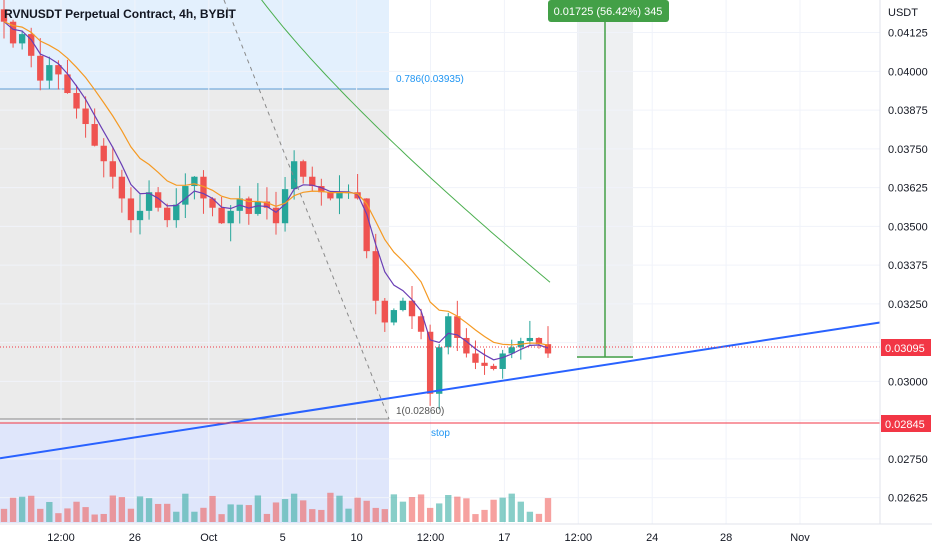 The image size is (932, 550). I want to click on stop-price-tag, so click(906, 423).